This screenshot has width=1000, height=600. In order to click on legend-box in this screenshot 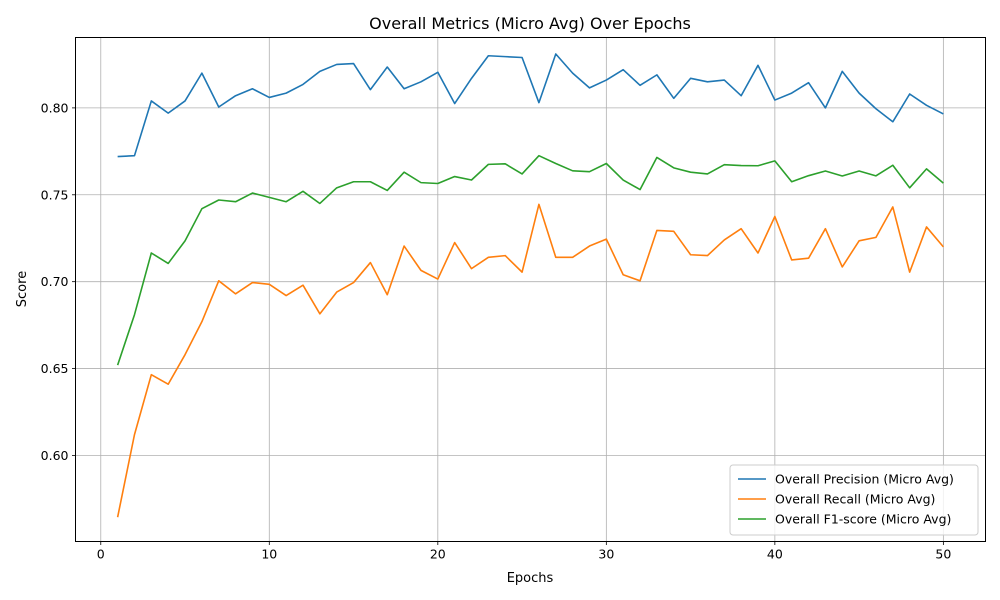, I will do `click(854, 500)`.